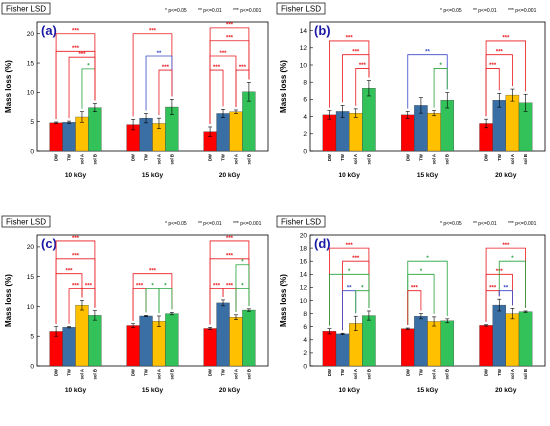 The height and width of the screenshot is (426, 550). I want to click on legend-entry: * p<=0.05, so click(451, 224).